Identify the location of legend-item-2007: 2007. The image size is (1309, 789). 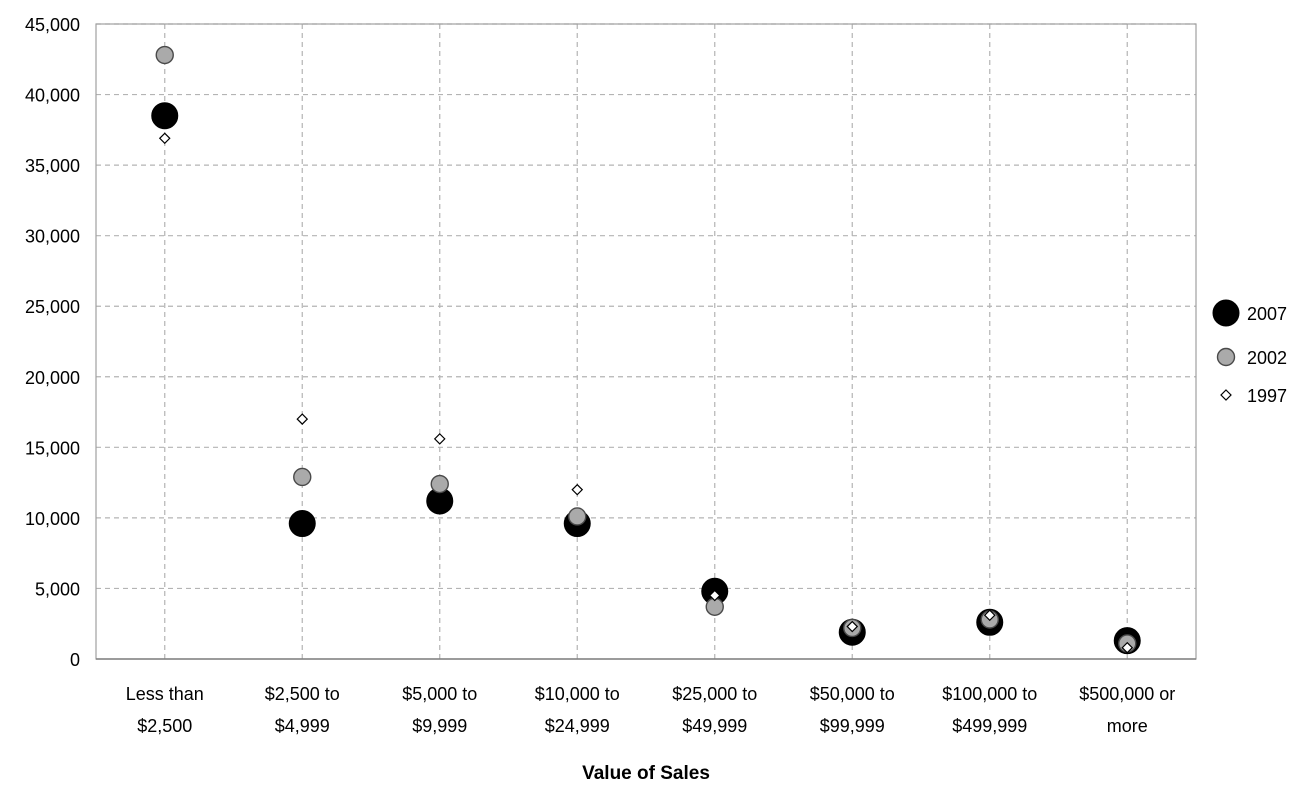
(1249, 313).